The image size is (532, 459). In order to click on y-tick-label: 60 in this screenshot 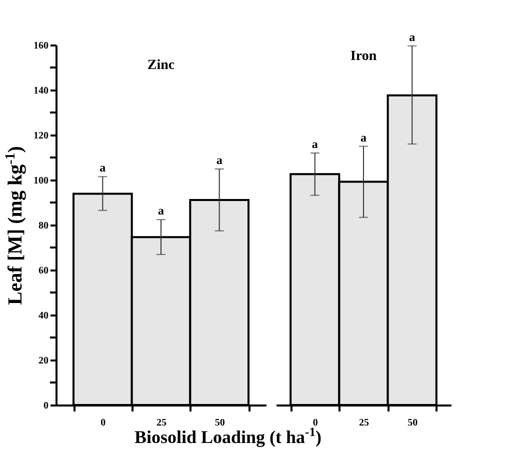, I will do `click(43, 271)`.